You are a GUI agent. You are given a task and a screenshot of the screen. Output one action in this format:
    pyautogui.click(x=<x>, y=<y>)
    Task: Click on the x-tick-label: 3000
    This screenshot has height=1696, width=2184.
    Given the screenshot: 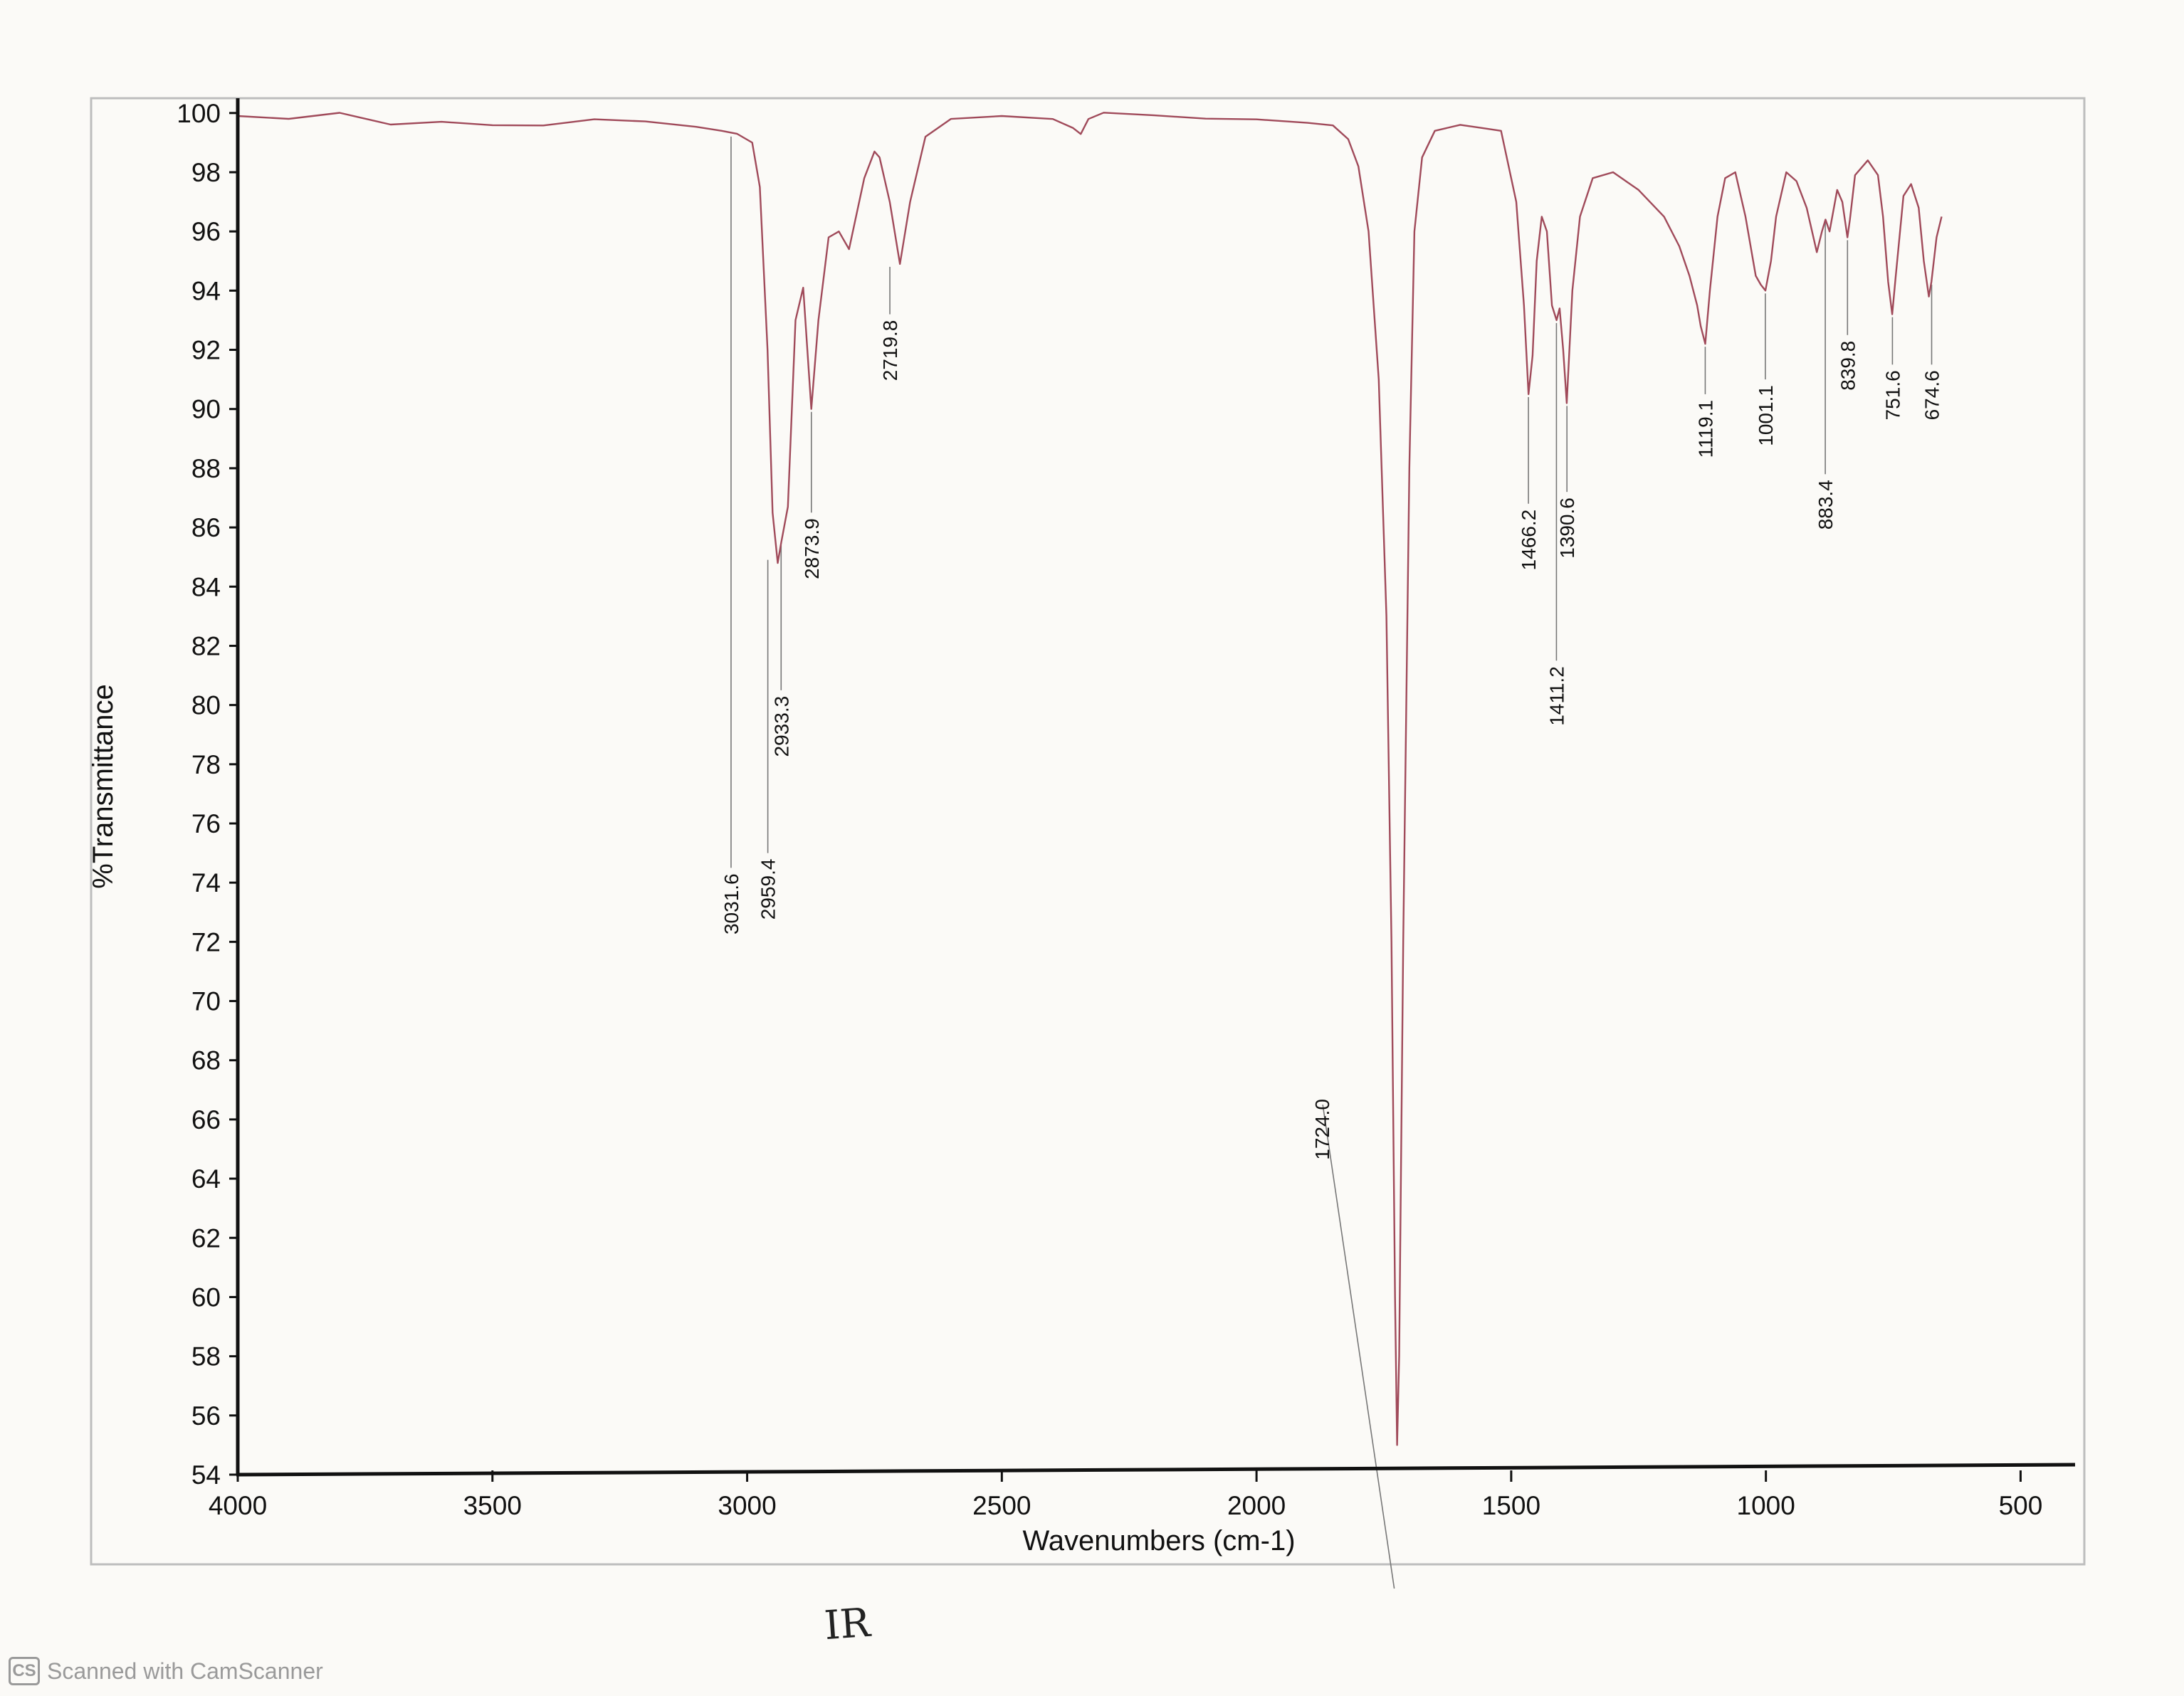 What is the action you would take?
    pyautogui.click(x=747, y=1505)
    